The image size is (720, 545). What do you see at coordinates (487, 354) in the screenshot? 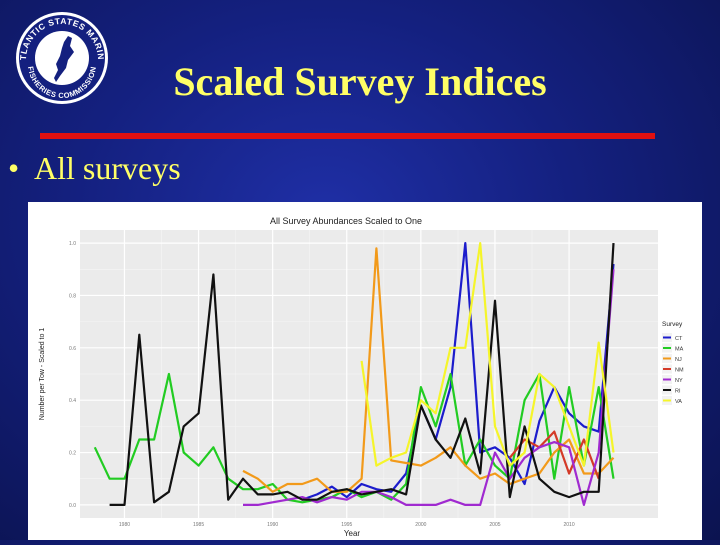
I see `series-line-va` at bounding box center [487, 354].